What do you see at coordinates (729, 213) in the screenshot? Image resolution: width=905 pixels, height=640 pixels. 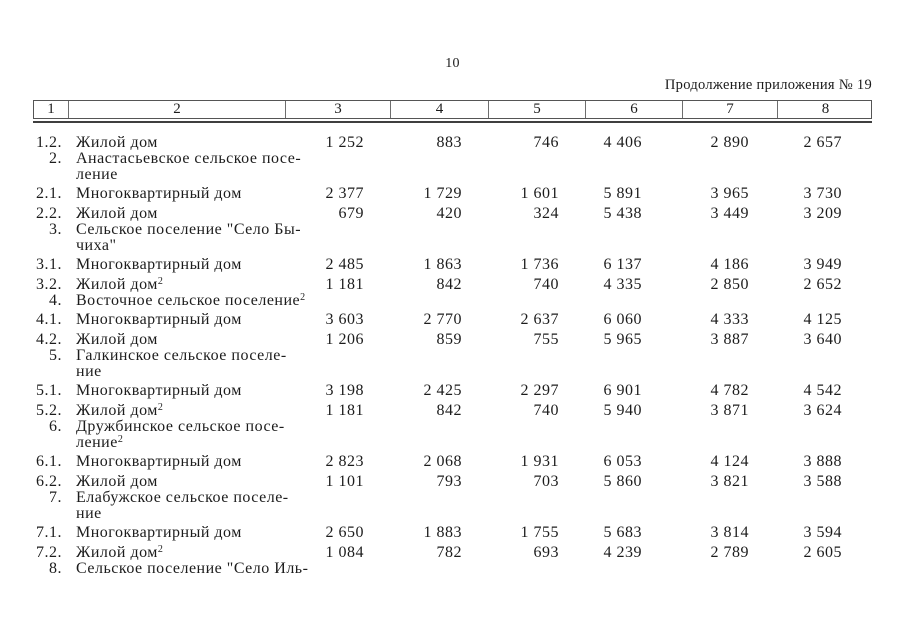 I see `value-cell: 3 449` at bounding box center [729, 213].